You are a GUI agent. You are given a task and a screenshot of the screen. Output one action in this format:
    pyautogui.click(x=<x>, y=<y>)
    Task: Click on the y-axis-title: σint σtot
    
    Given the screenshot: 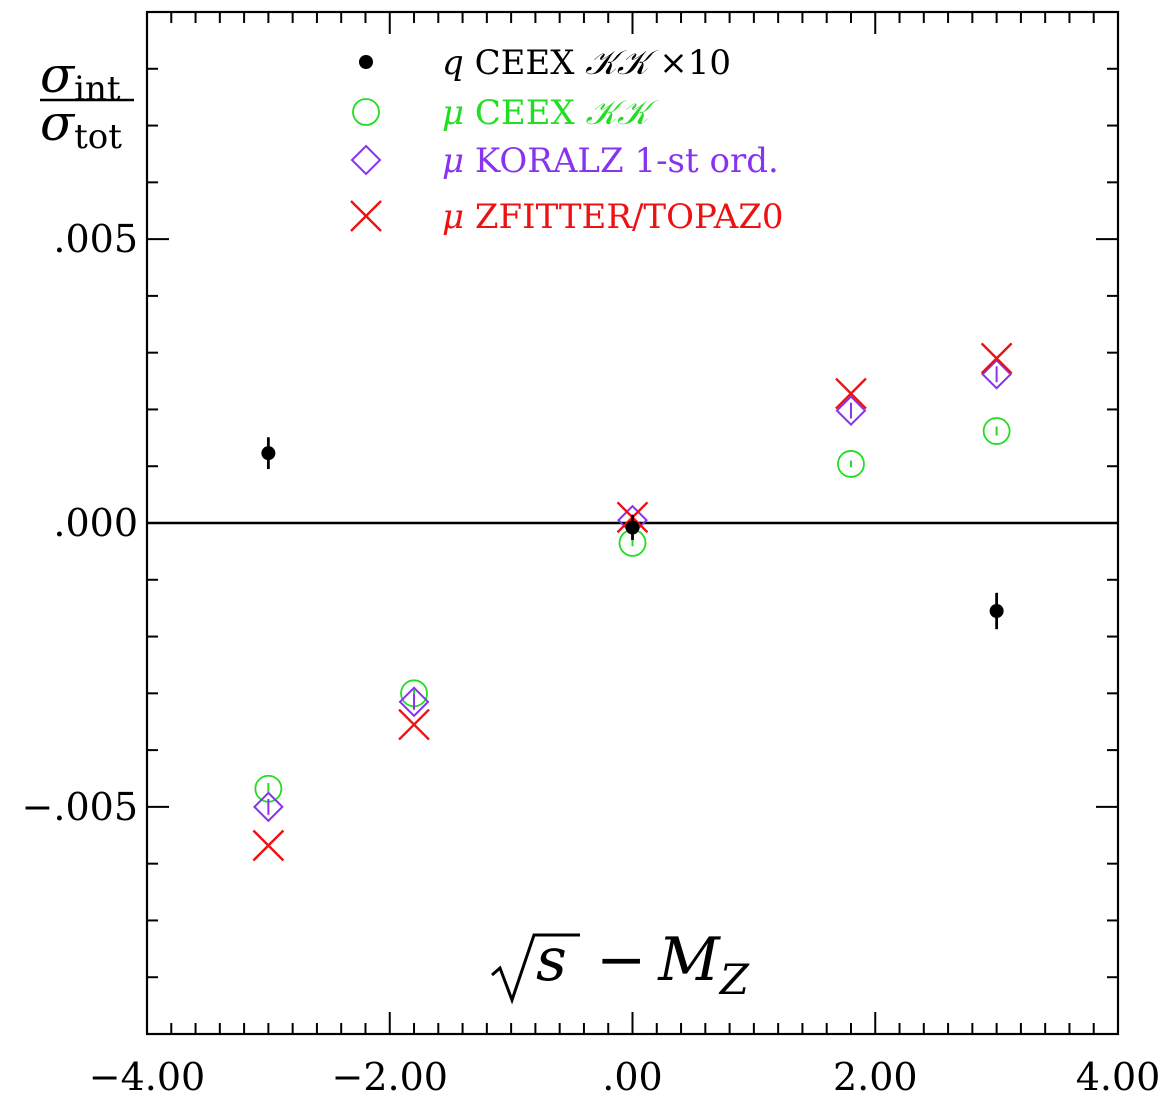 What is the action you would take?
    pyautogui.click(x=87, y=101)
    